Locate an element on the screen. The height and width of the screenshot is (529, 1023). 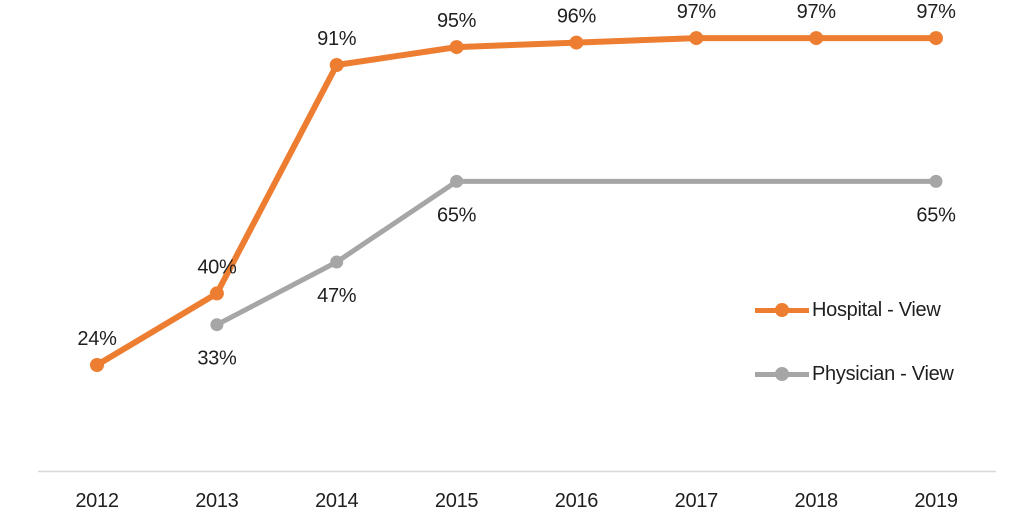
x-axis-label: 2016 is located at coordinates (576, 501).